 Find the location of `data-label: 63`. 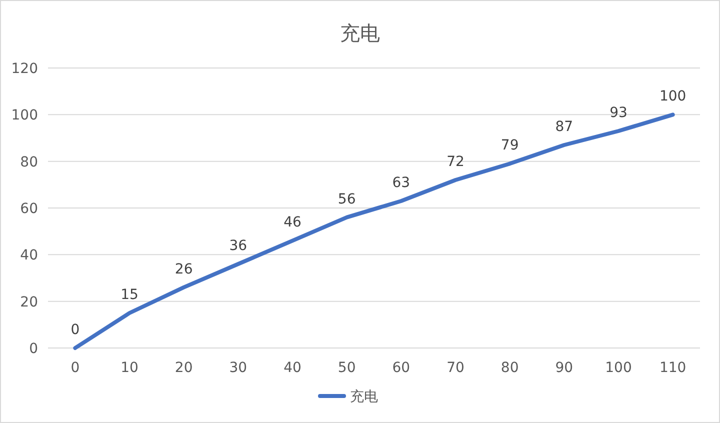

data-label: 63 is located at coordinates (401, 183).